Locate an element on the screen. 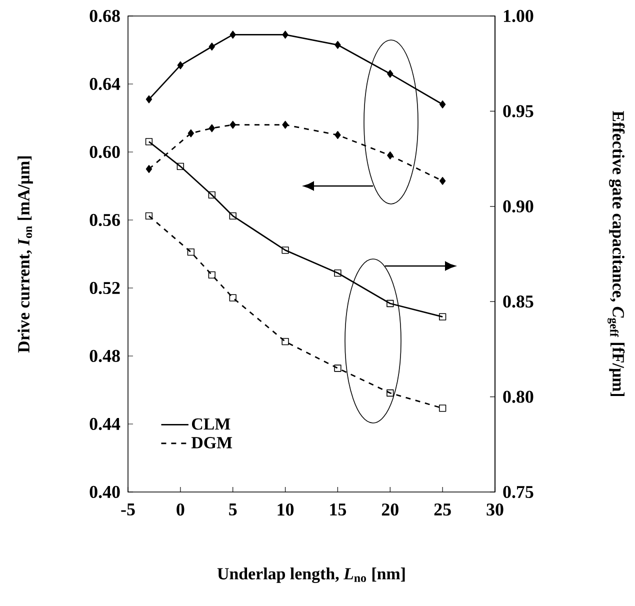  y-tick-label: 0.40 is located at coordinates (105, 492).